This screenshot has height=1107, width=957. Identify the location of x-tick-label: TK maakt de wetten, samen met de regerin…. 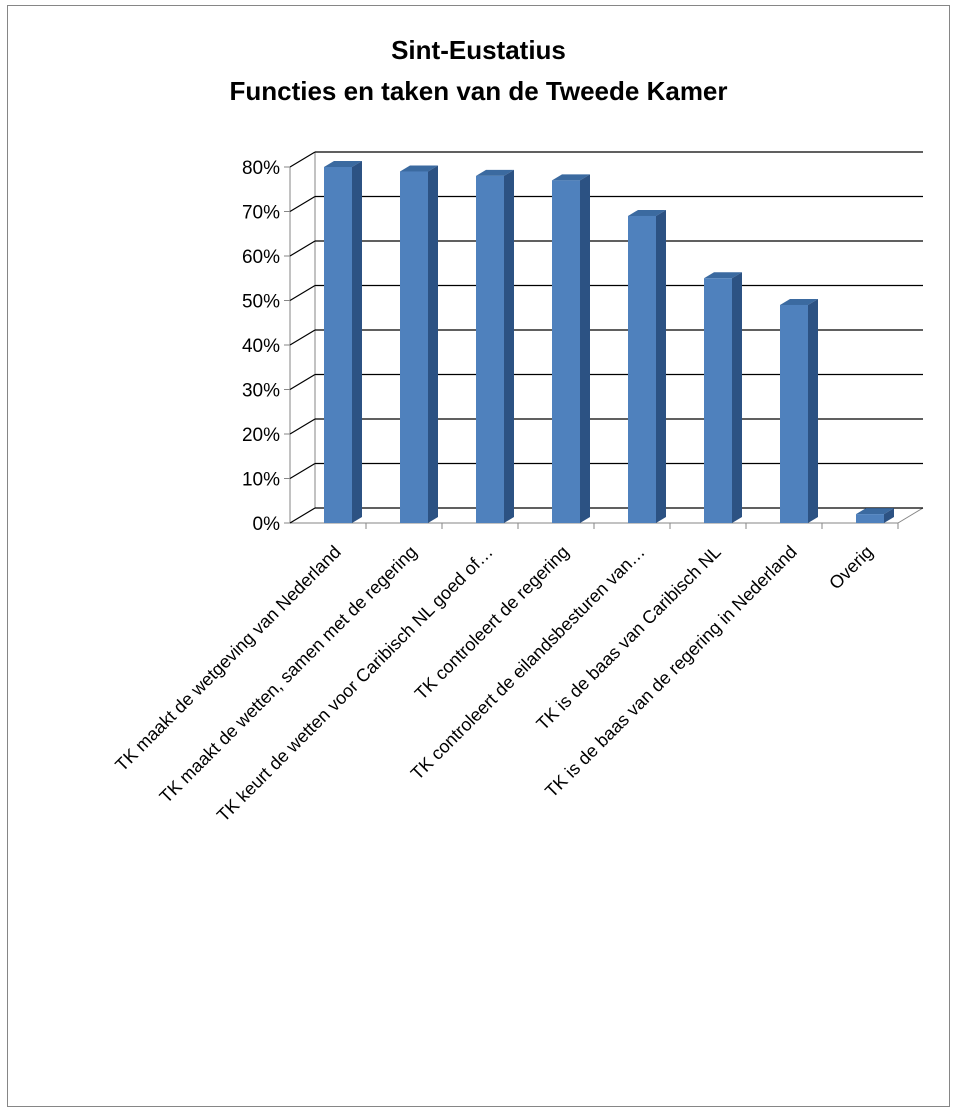
(288, 674).